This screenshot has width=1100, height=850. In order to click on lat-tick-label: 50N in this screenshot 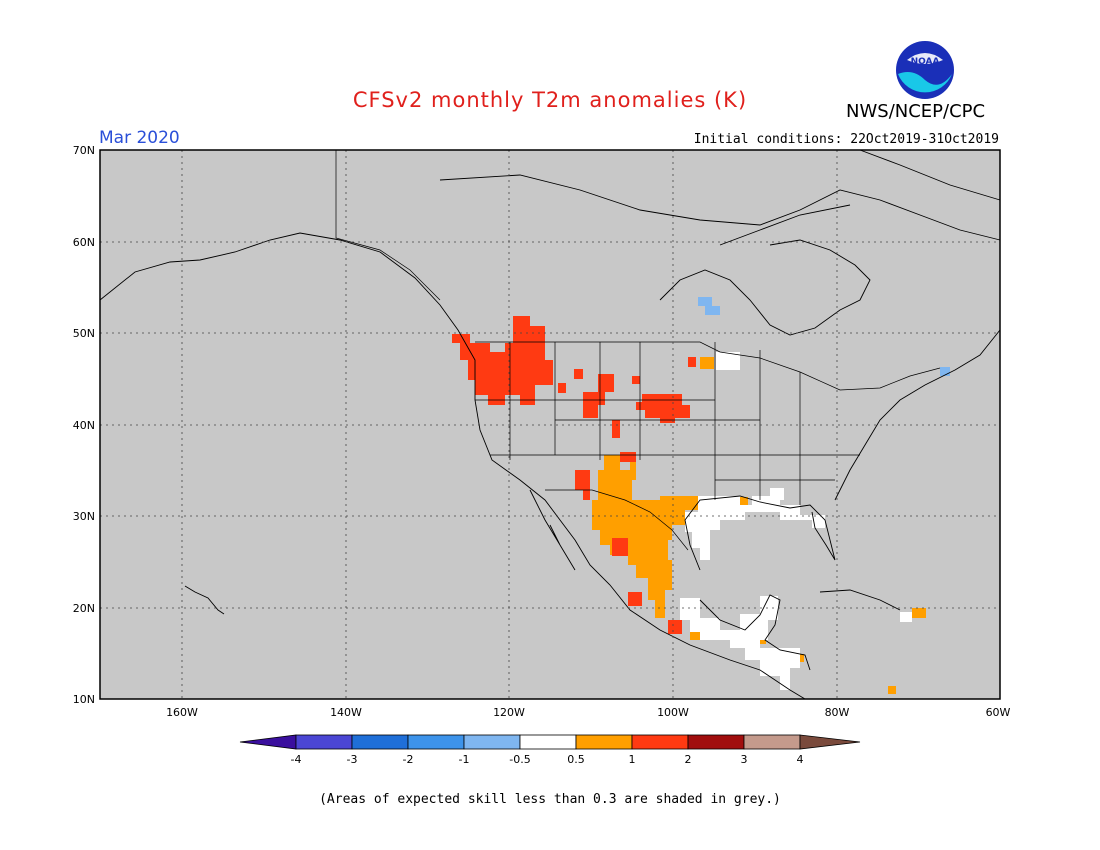, I will do `click(84, 333)`.